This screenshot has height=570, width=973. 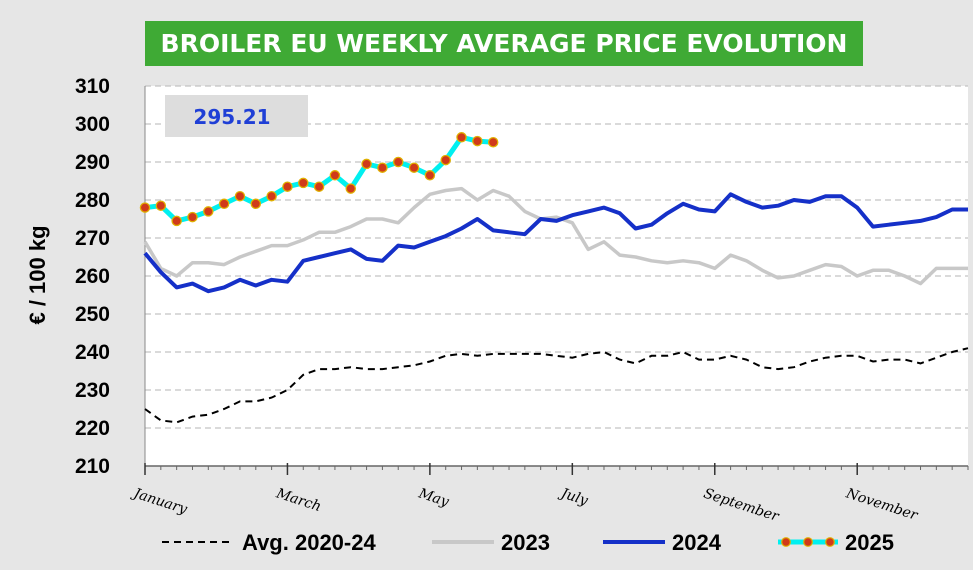 I want to click on x-tick-label-january: January, so click(x=159, y=501).